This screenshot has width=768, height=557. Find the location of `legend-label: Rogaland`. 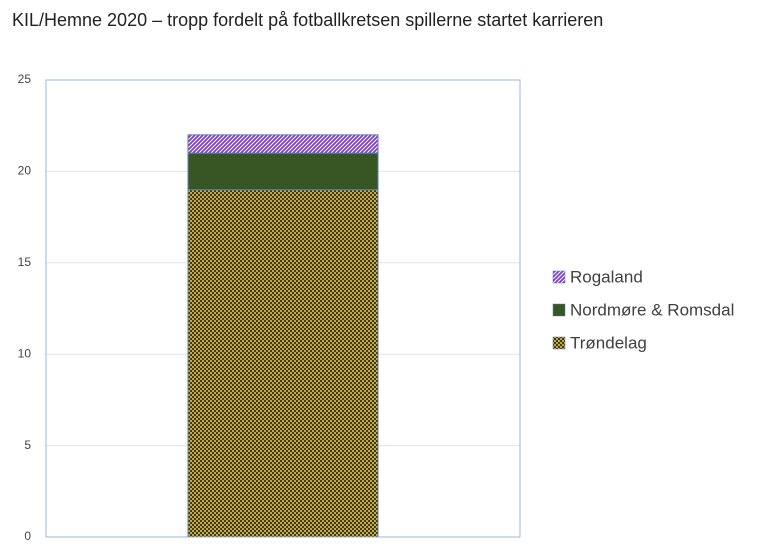

legend-label: Rogaland is located at coordinates (606, 276).